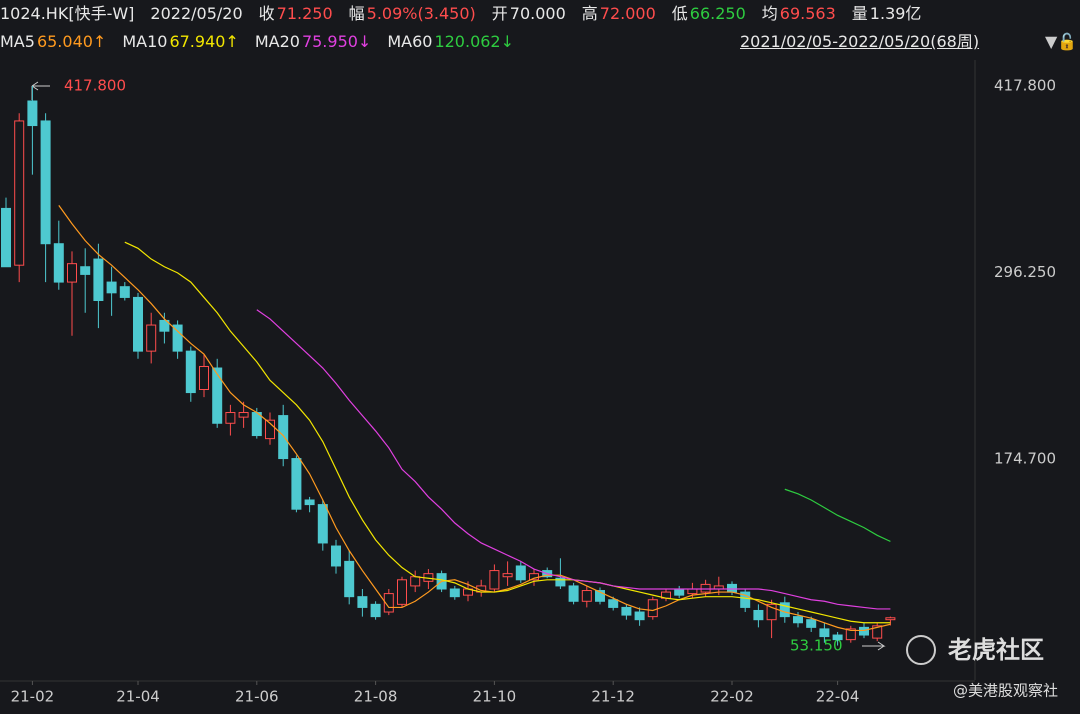 Image resolution: width=1080 pixels, height=714 pixels. Describe the element at coordinates (613, 697) in the screenshot. I see `x-tick-label: 21-12` at that location.